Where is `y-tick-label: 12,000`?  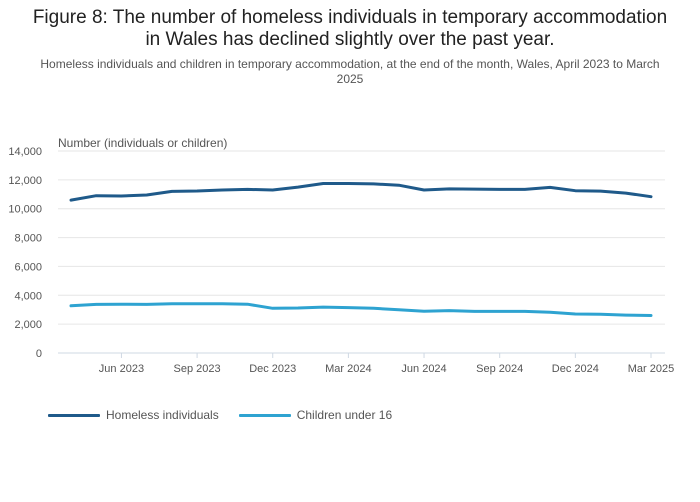 y-tick-label: 12,000 is located at coordinates (25, 181).